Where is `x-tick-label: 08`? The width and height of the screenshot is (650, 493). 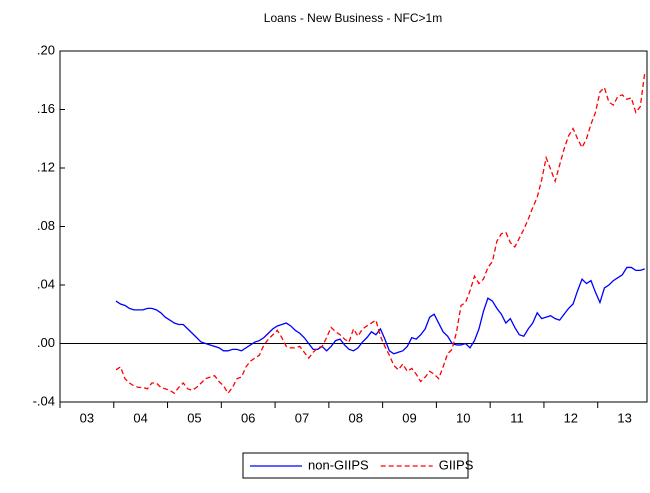 x-tick-label: 08 is located at coordinates (356, 417).